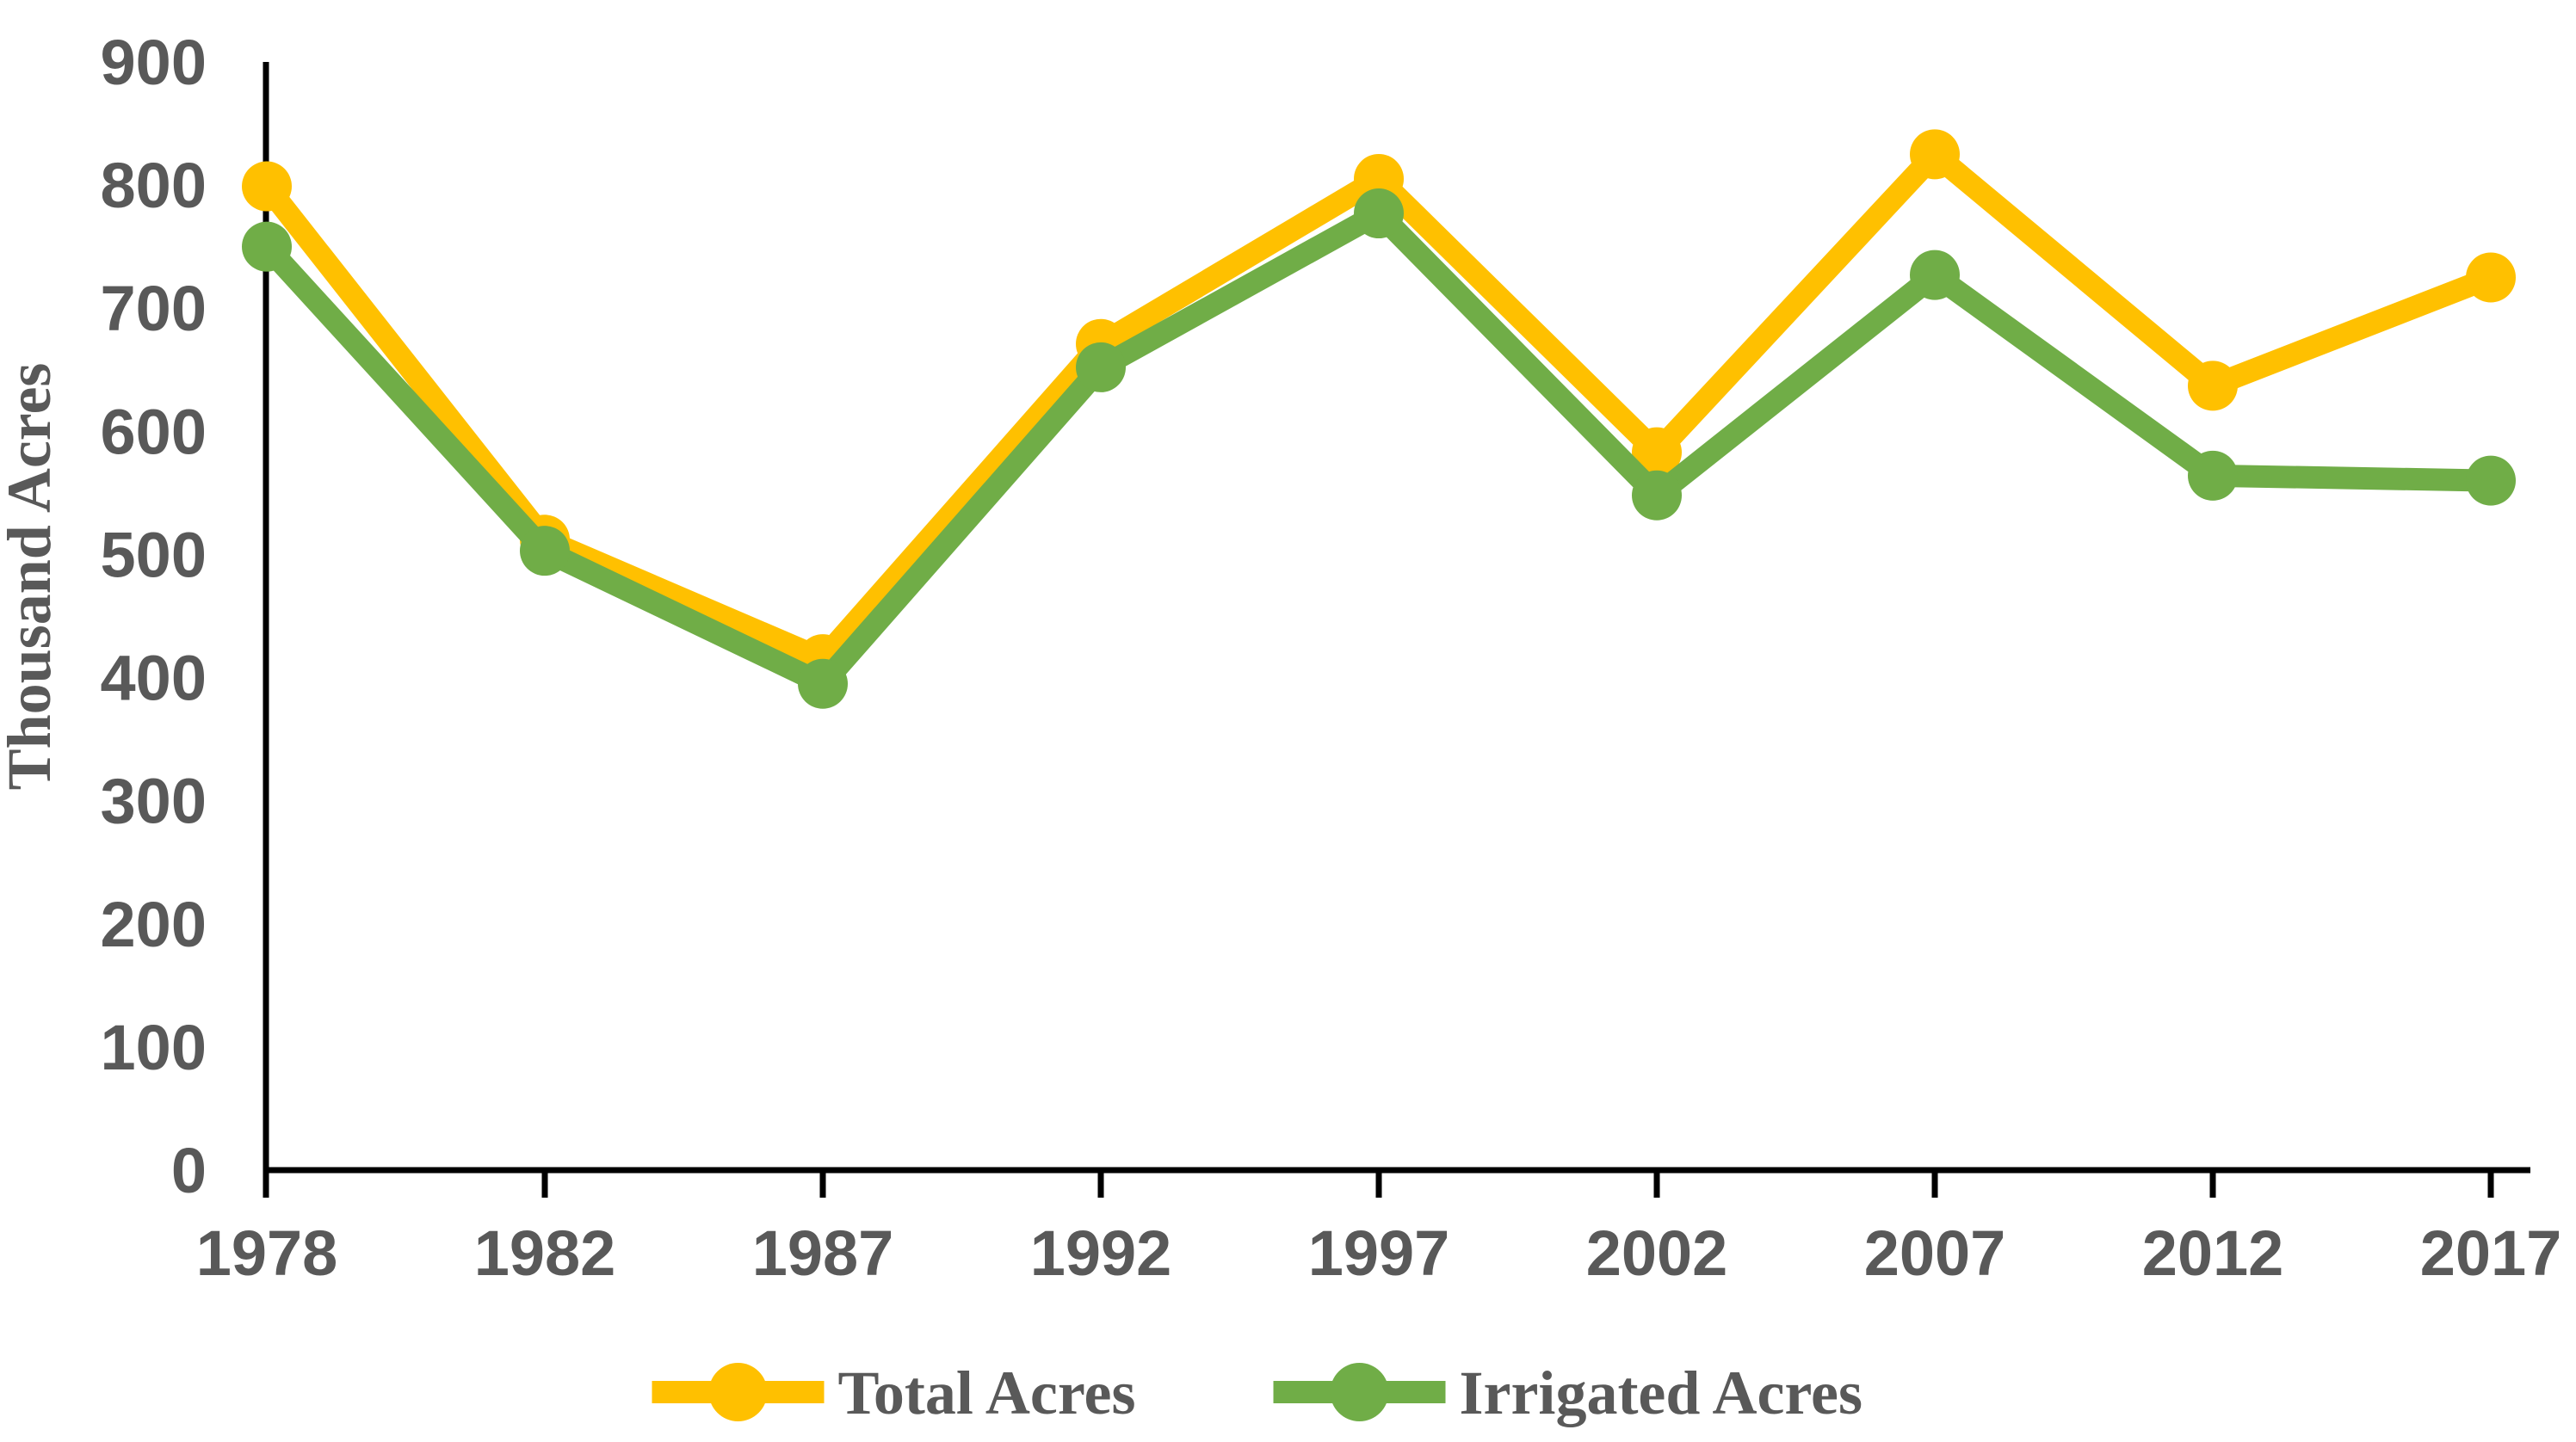 The width and height of the screenshot is (2576, 1442). I want to click on y-tick-label: 100, so click(154, 1047).